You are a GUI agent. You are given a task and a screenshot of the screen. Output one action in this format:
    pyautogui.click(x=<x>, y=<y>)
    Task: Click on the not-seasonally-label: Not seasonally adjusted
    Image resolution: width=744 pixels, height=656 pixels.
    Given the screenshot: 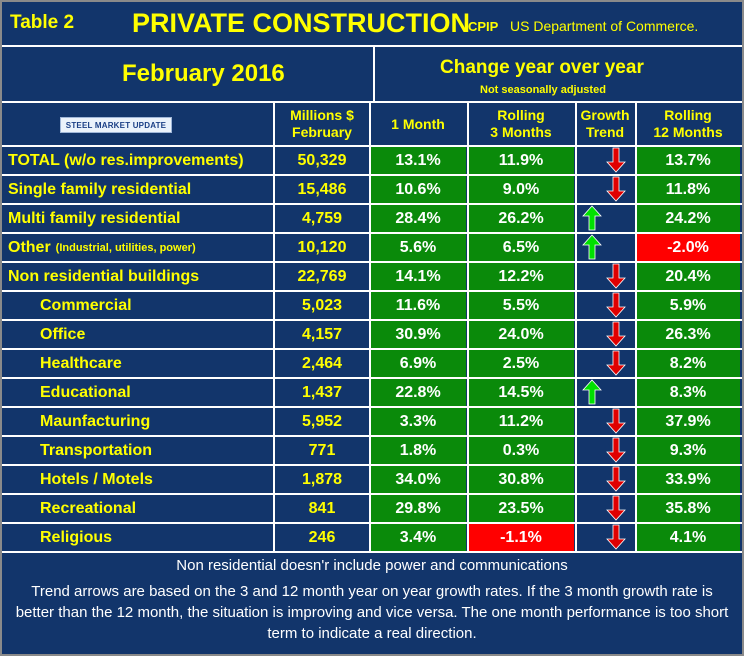 What is the action you would take?
    pyautogui.click(x=543, y=90)
    